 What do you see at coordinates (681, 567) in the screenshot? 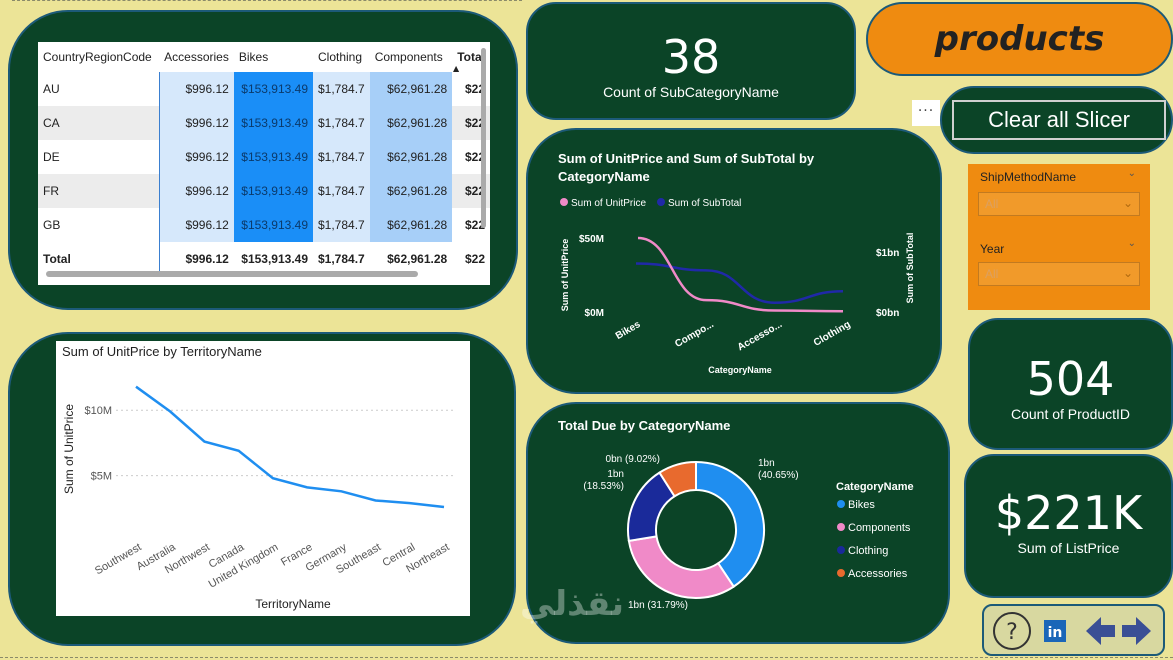
I see `donut-slice` at bounding box center [681, 567].